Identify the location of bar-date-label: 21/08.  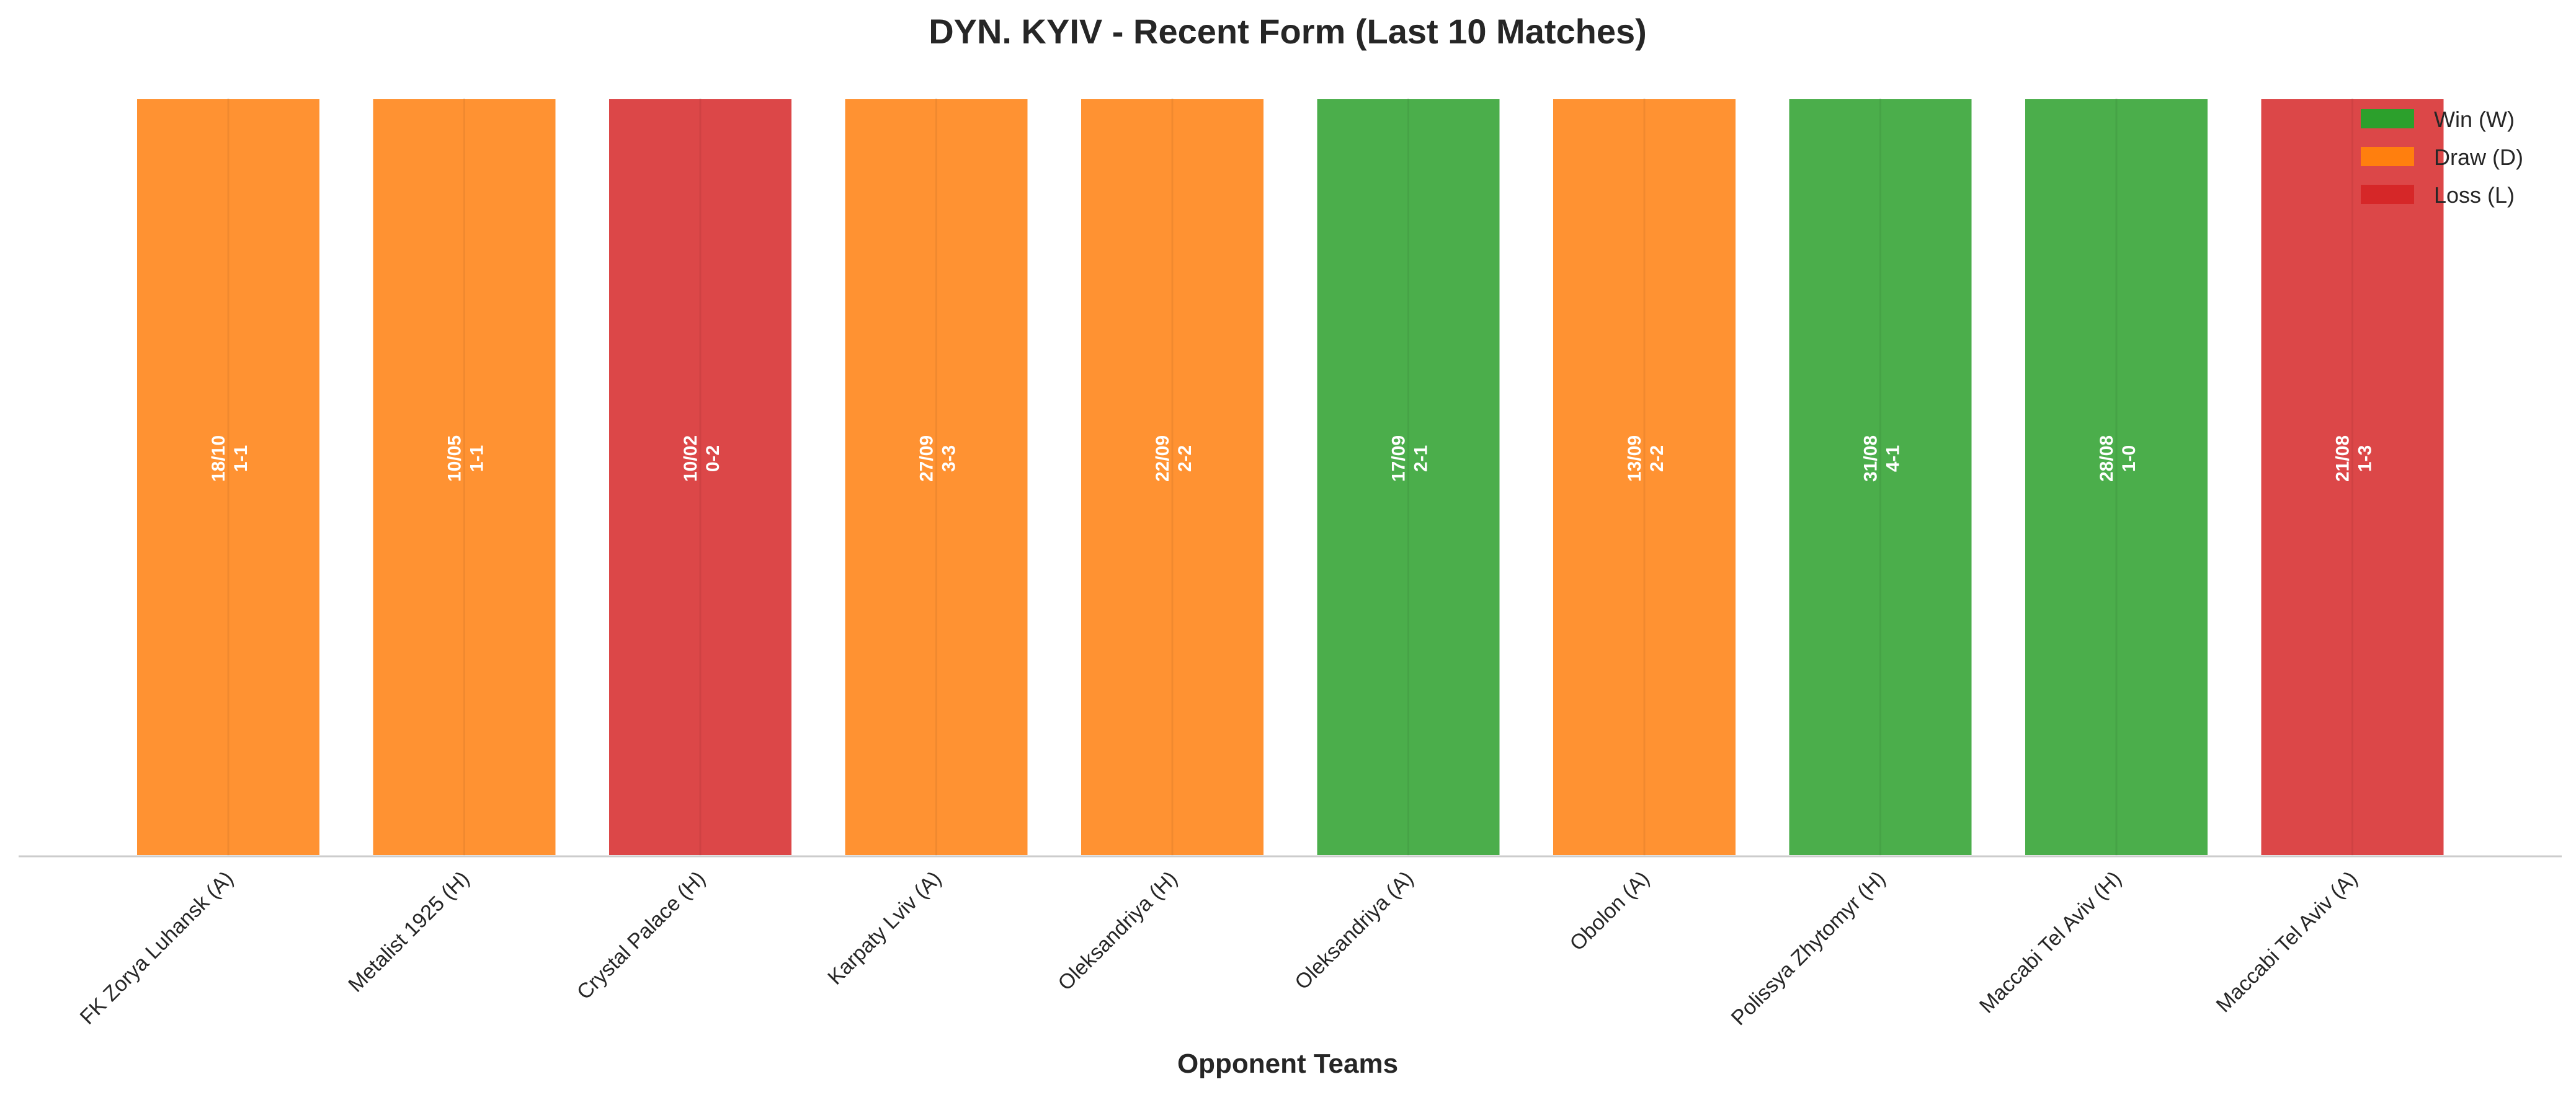
(2343, 458).